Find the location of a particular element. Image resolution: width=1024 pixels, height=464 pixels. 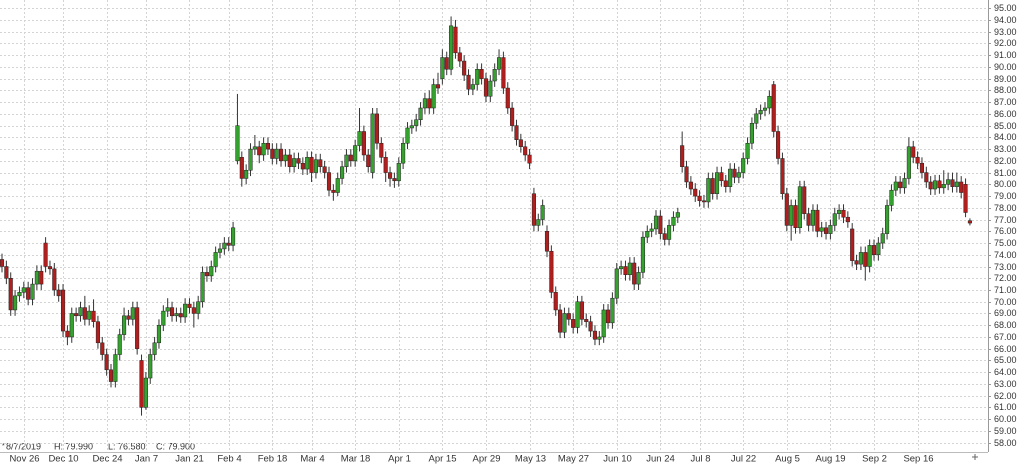

expand-icon is located at coordinates (975, 457).